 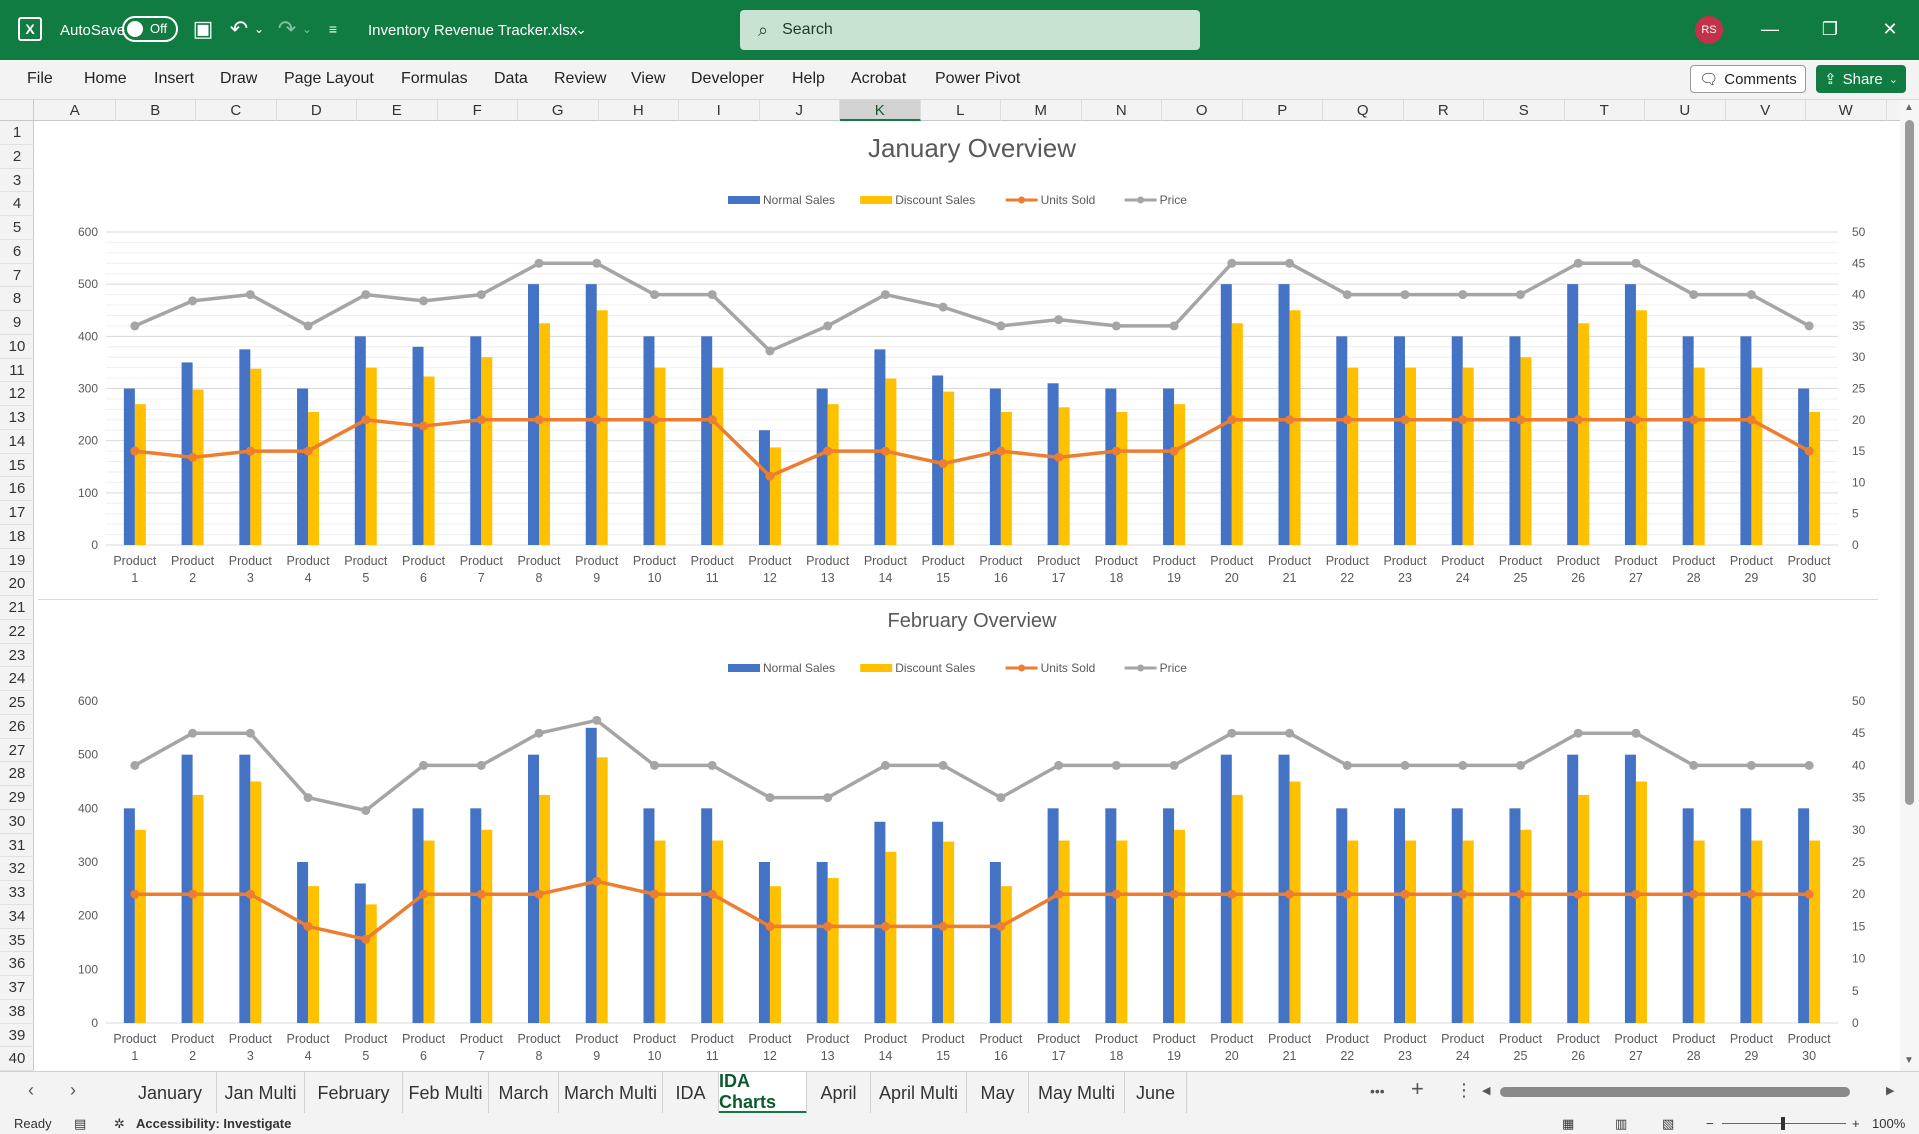 I want to click on column-header-r: R, so click(x=1444, y=110).